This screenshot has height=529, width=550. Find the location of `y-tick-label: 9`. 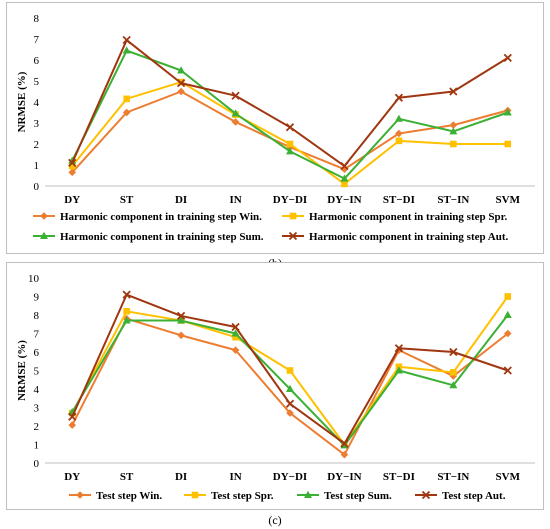

y-tick-label: 9 is located at coordinates (37, 298).